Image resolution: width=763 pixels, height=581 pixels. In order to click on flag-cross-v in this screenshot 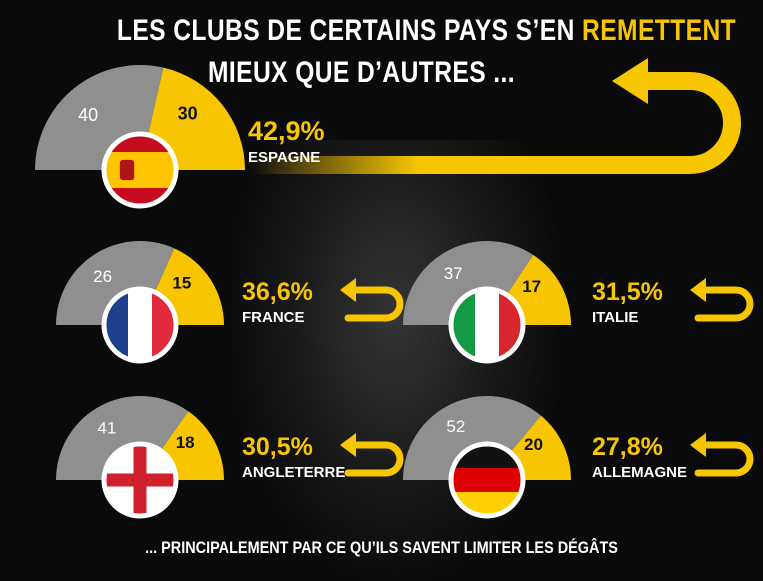, I will do `click(140, 480)`.